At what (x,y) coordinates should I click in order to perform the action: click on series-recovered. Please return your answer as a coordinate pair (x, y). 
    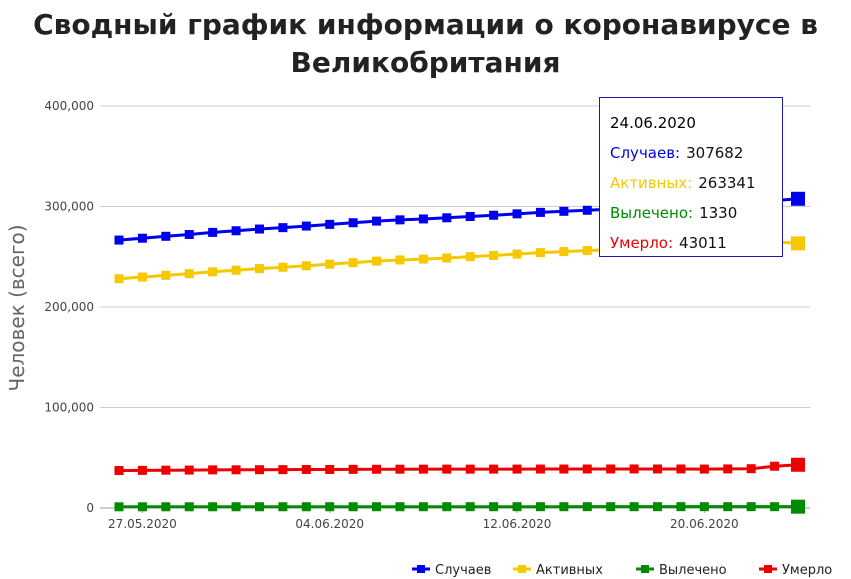
    Looking at the image, I should click on (460, 506).